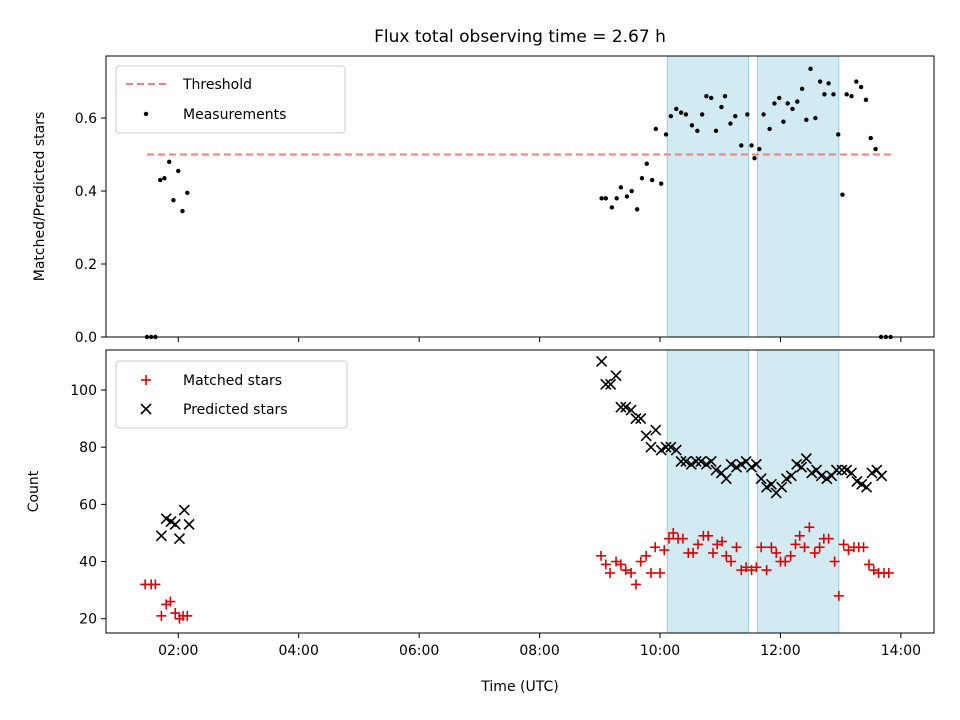 This screenshot has height=720, width=960. Describe the element at coordinates (901, 651) in the screenshot. I see `x-tick-label: 14:00` at that location.